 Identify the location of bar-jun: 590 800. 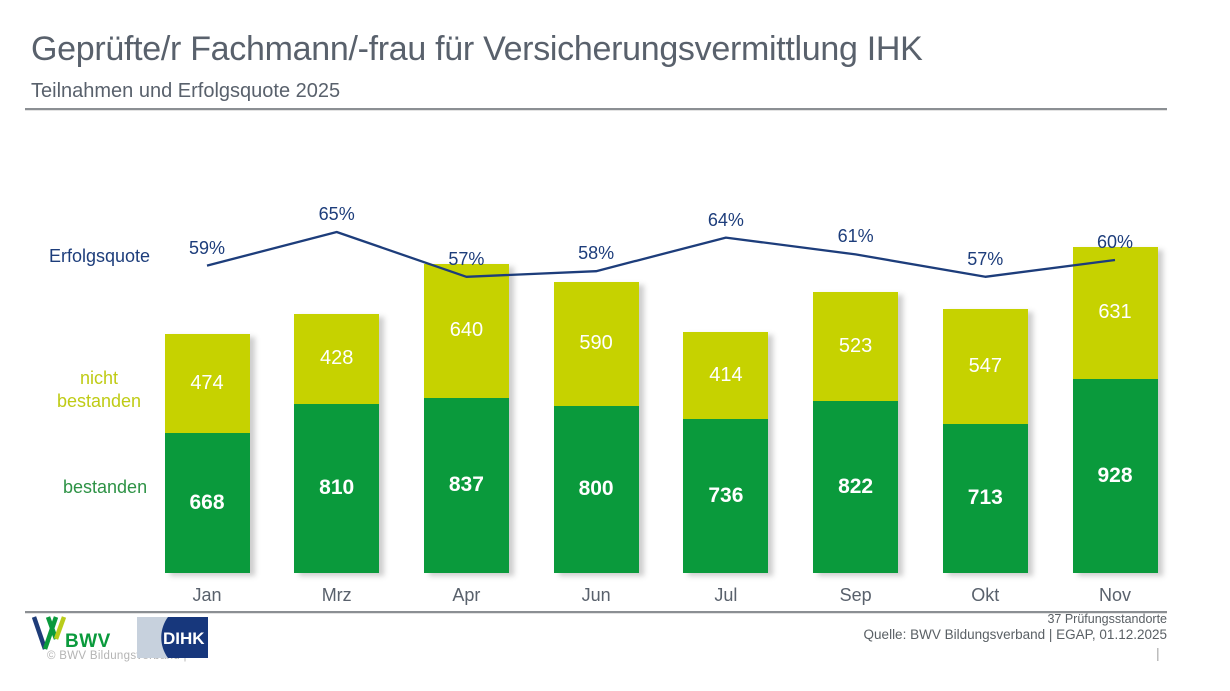
(596, 427).